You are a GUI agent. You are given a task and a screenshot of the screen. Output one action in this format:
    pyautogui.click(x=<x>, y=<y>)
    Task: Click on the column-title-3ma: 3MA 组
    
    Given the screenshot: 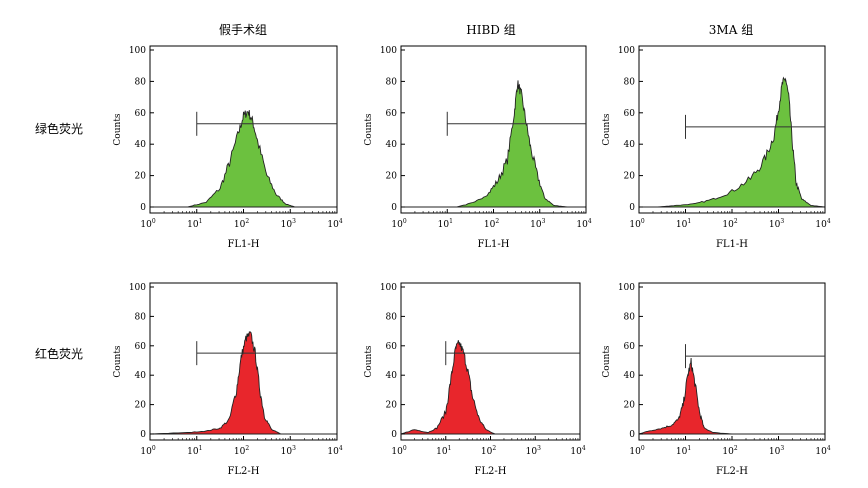 What is the action you would take?
    pyautogui.click(x=731, y=30)
    